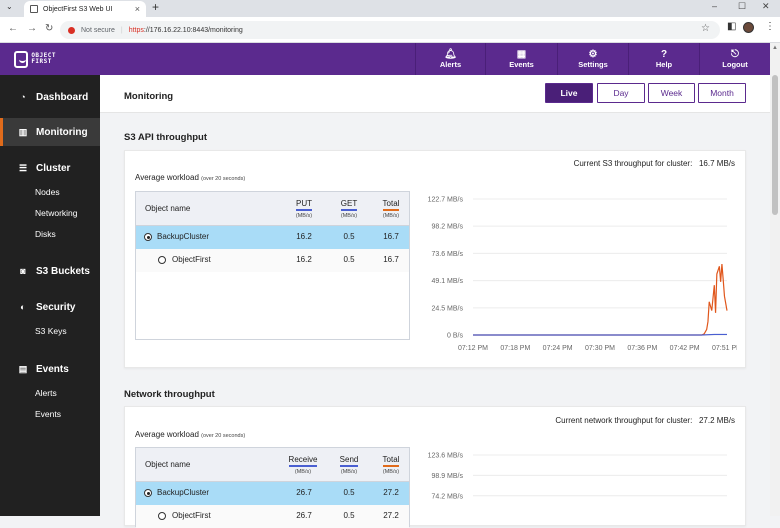 This screenshot has height=528, width=780. Describe the element at coordinates (775, 279) in the screenshot. I see `page-scrollbar: ▲` at that location.